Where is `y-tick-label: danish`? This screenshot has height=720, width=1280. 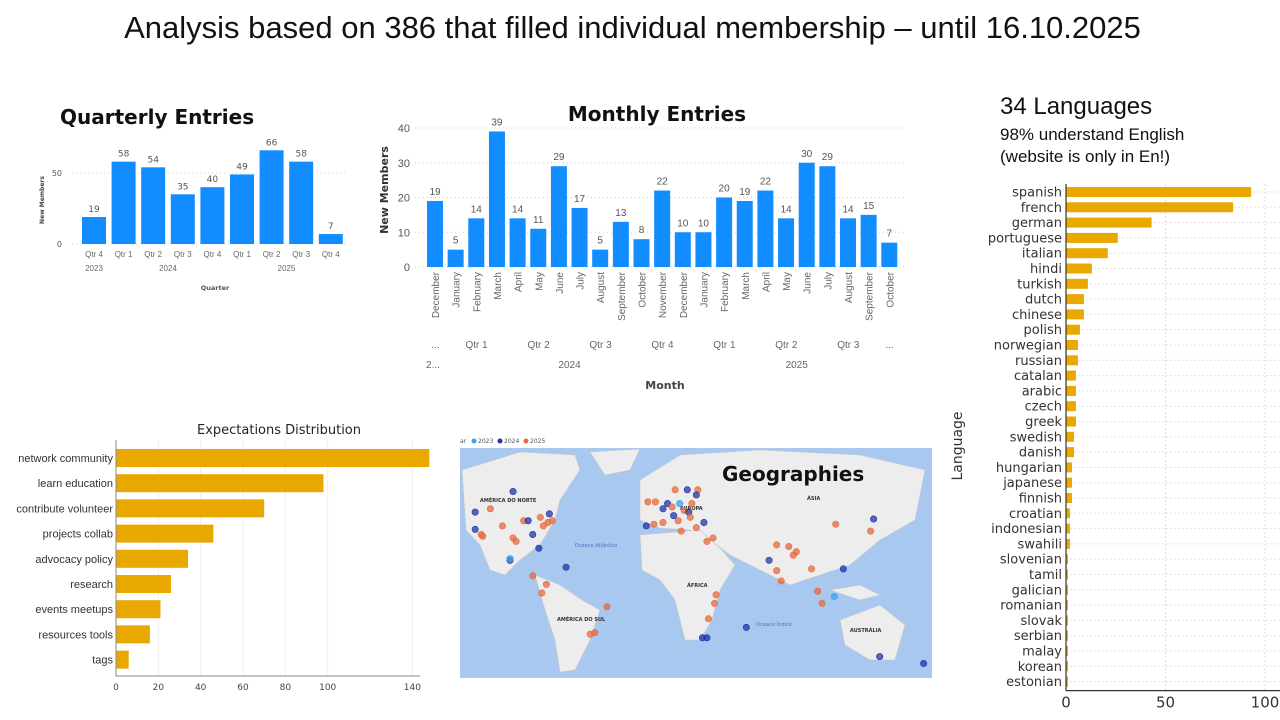
y-tick-label: danish is located at coordinates (1040, 453).